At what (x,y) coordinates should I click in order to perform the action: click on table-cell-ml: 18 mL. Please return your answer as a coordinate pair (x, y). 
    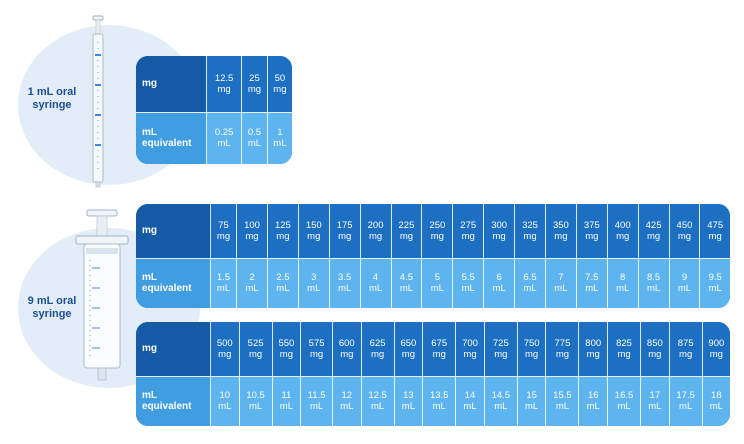
    Looking at the image, I should click on (715, 400).